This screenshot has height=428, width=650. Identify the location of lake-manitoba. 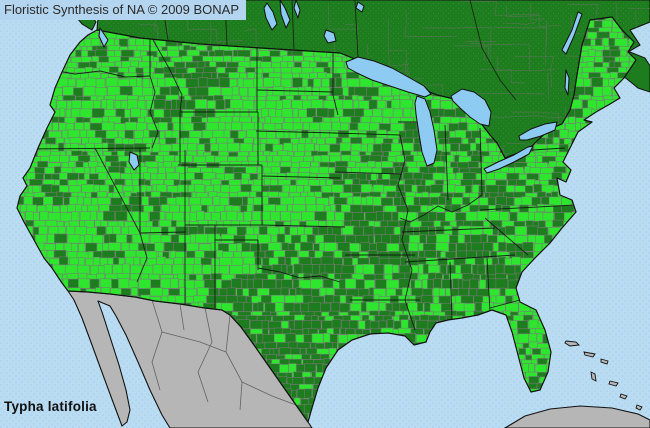
(285, 14).